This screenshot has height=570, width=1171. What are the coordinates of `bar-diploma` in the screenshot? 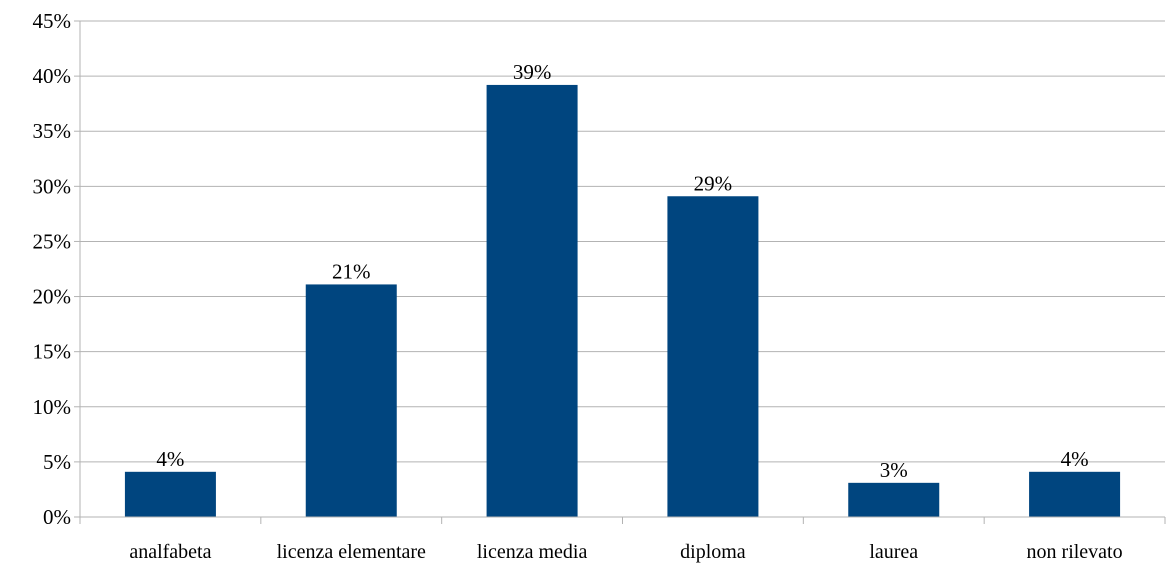 It's located at (713, 356).